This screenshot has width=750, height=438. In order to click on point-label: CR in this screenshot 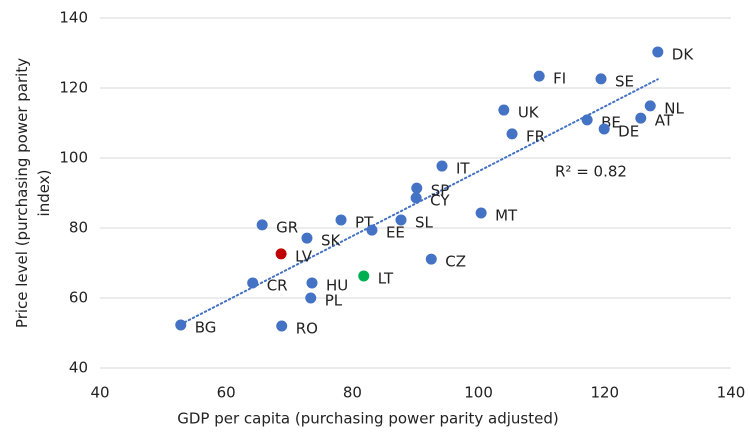, I will do `click(277, 285)`.